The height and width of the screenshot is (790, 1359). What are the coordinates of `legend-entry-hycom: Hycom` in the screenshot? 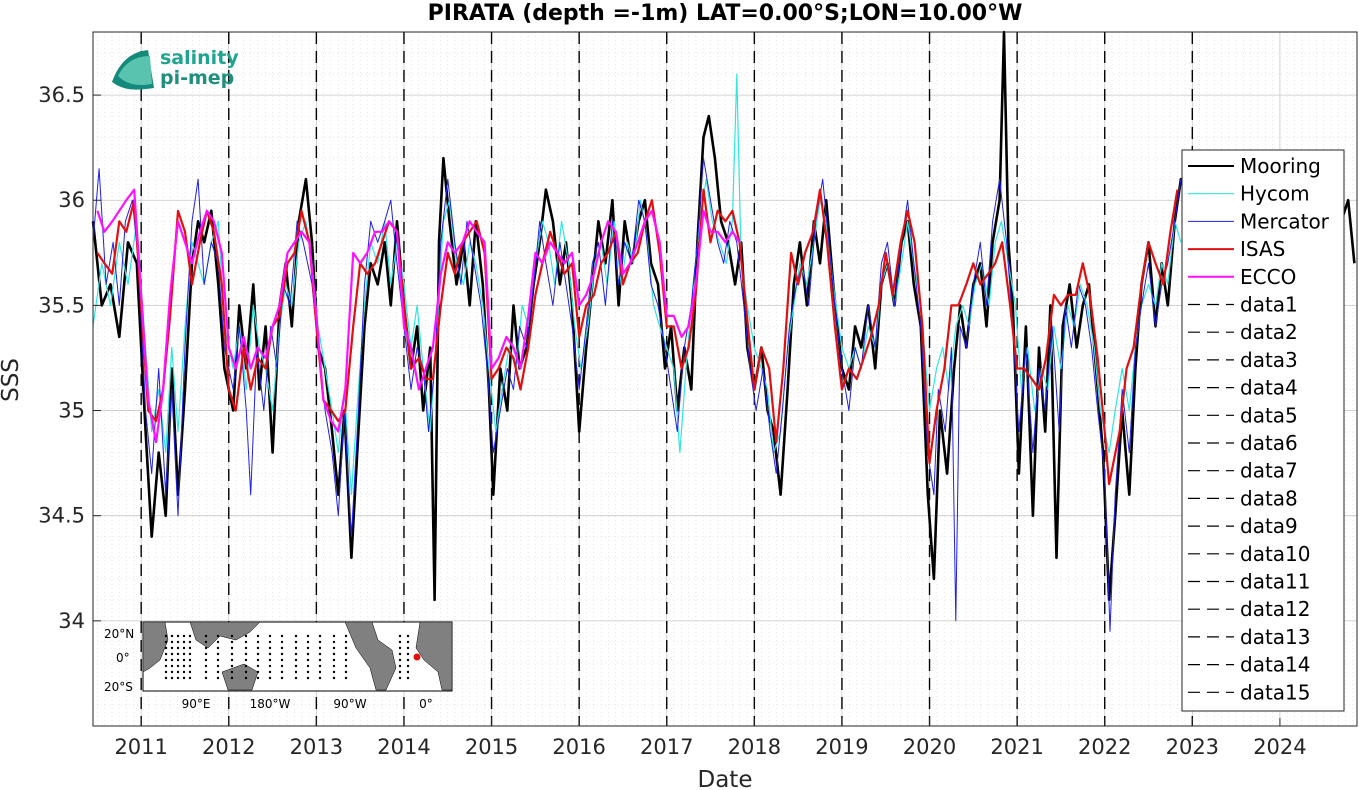 It's located at (1275, 194).